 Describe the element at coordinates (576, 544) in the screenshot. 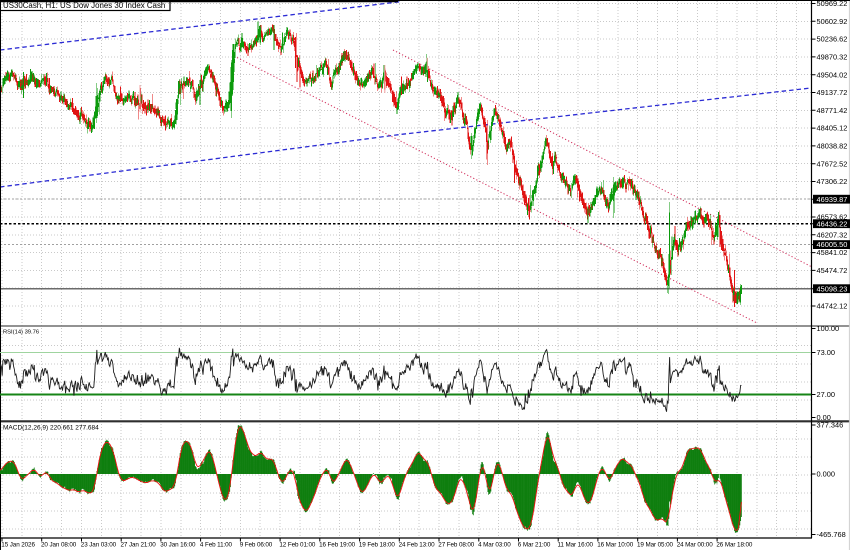

I see `svg-text: 11 Mar 16:00` at that location.